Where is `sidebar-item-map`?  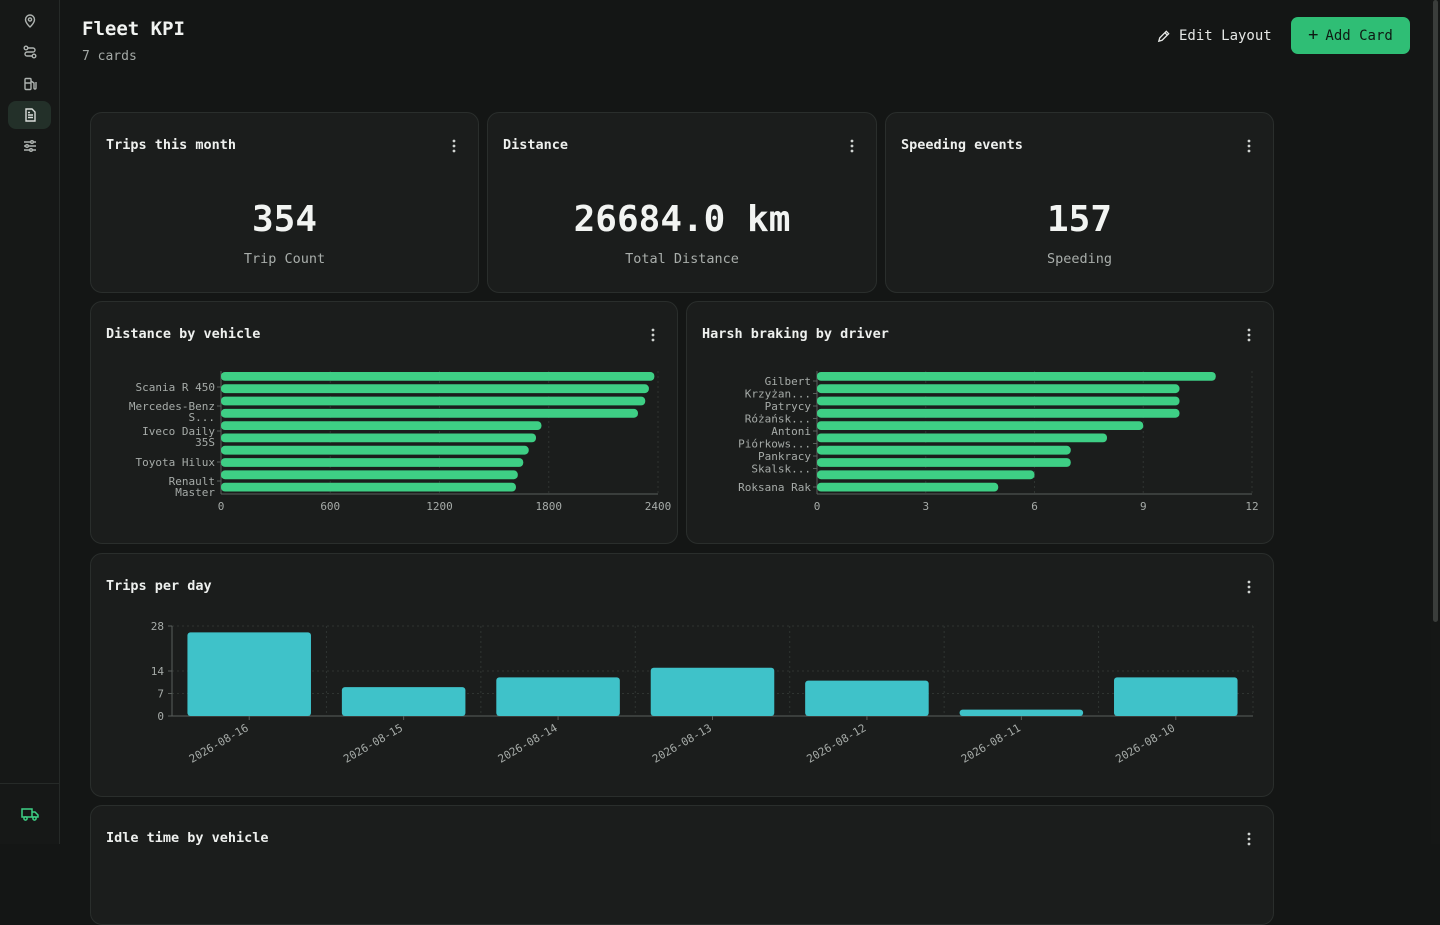
sidebar-item-map is located at coordinates (29, 21).